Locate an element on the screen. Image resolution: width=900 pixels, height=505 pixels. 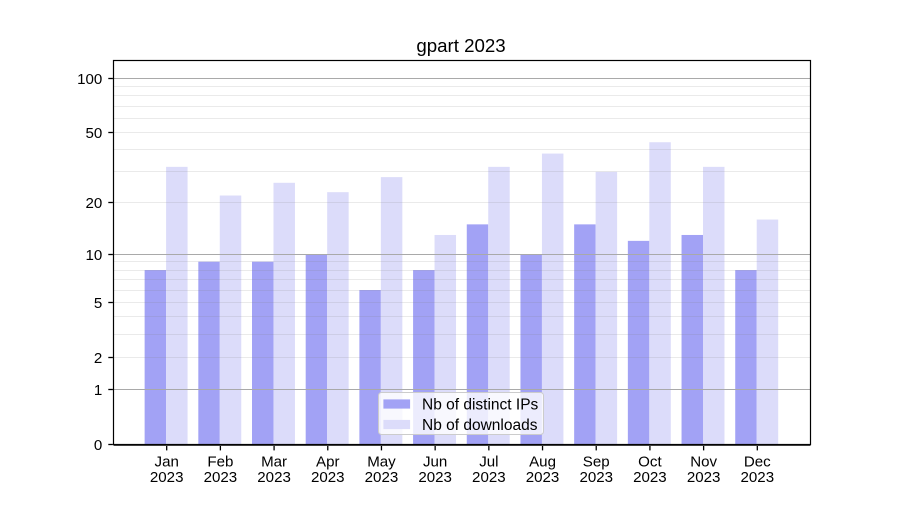
svg-text: Oct is located at coordinates (650, 461).